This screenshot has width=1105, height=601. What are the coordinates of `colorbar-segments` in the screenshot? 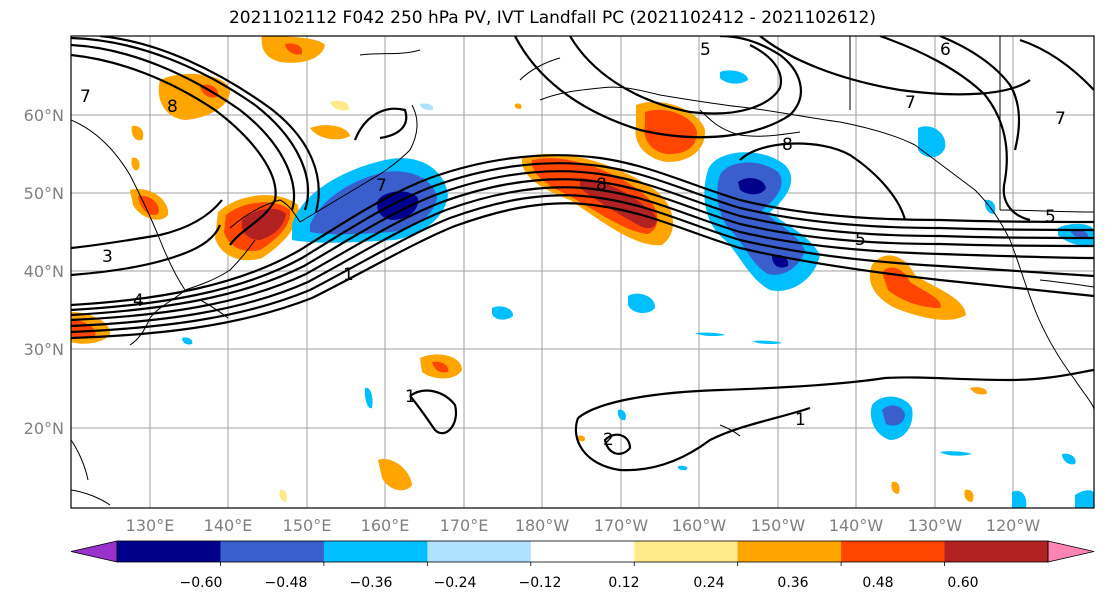 It's located at (582, 553).